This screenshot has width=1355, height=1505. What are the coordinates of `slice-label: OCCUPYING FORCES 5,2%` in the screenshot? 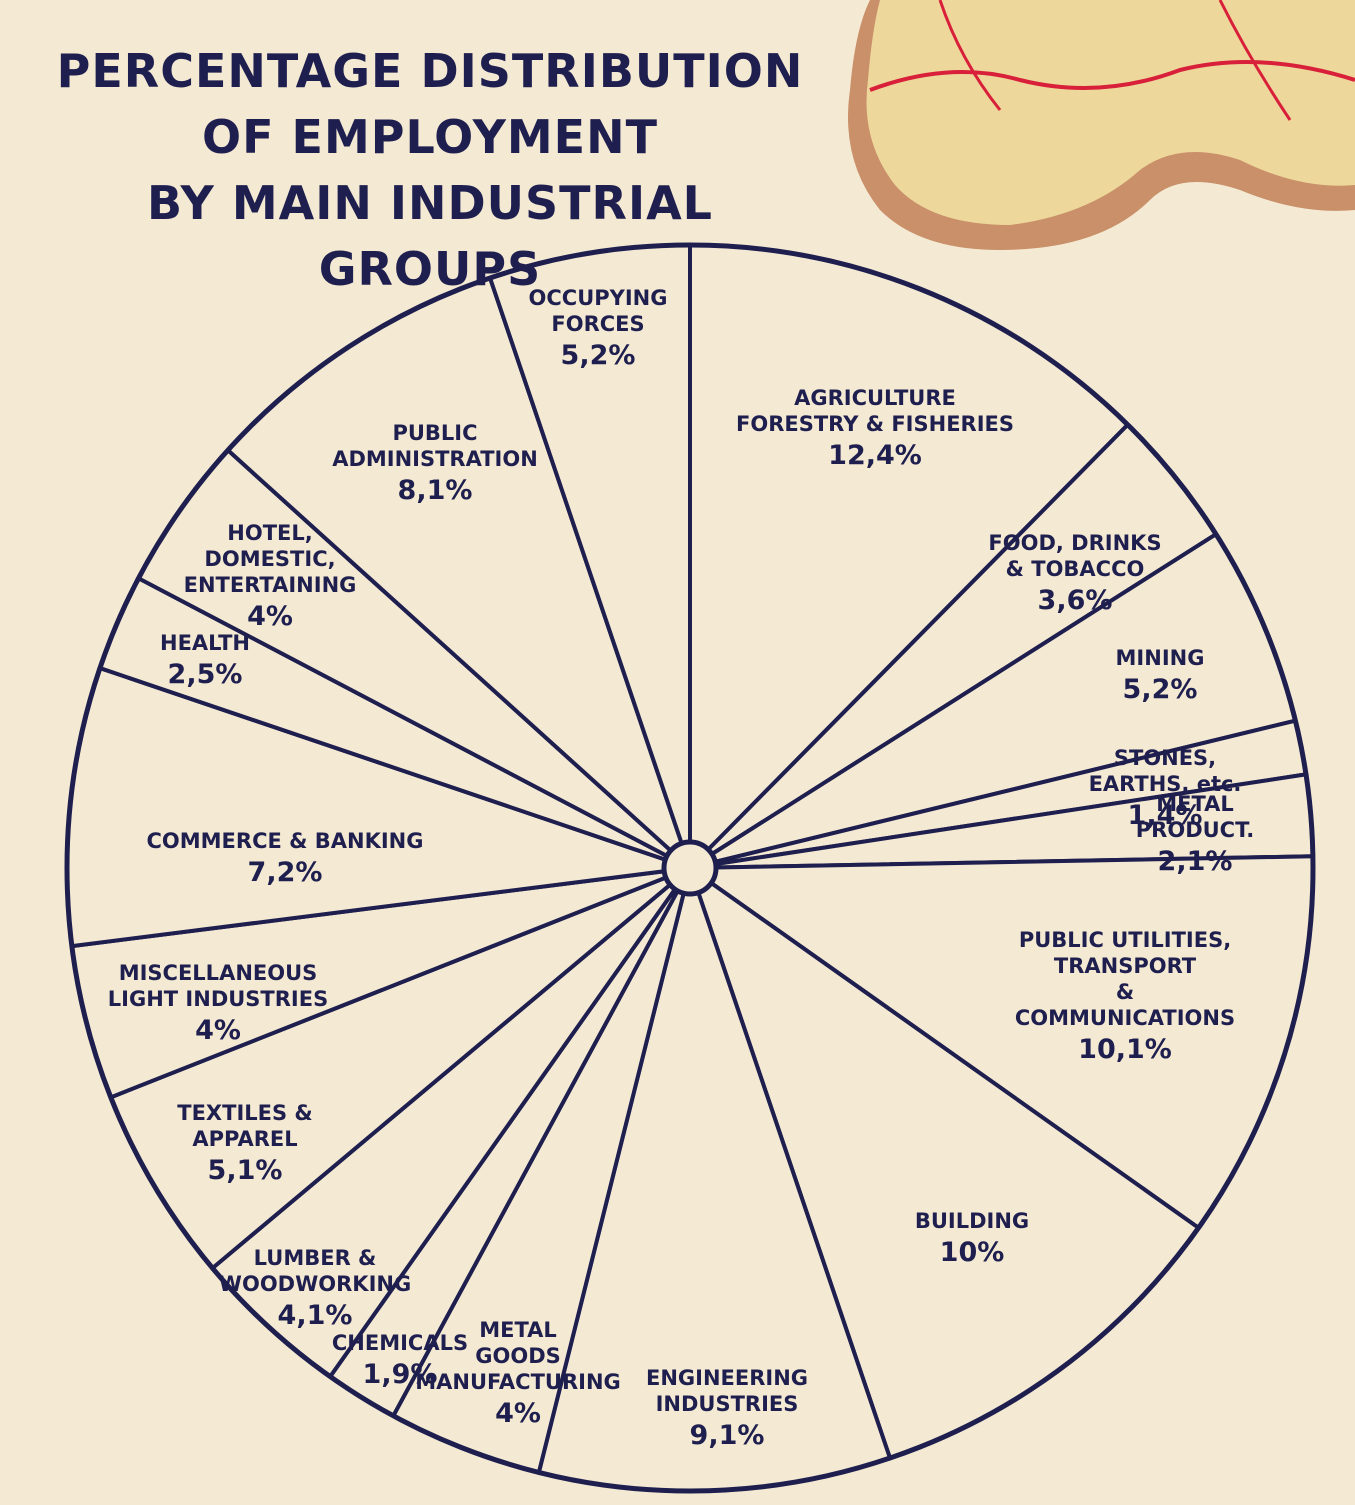 It's located at (598, 330).